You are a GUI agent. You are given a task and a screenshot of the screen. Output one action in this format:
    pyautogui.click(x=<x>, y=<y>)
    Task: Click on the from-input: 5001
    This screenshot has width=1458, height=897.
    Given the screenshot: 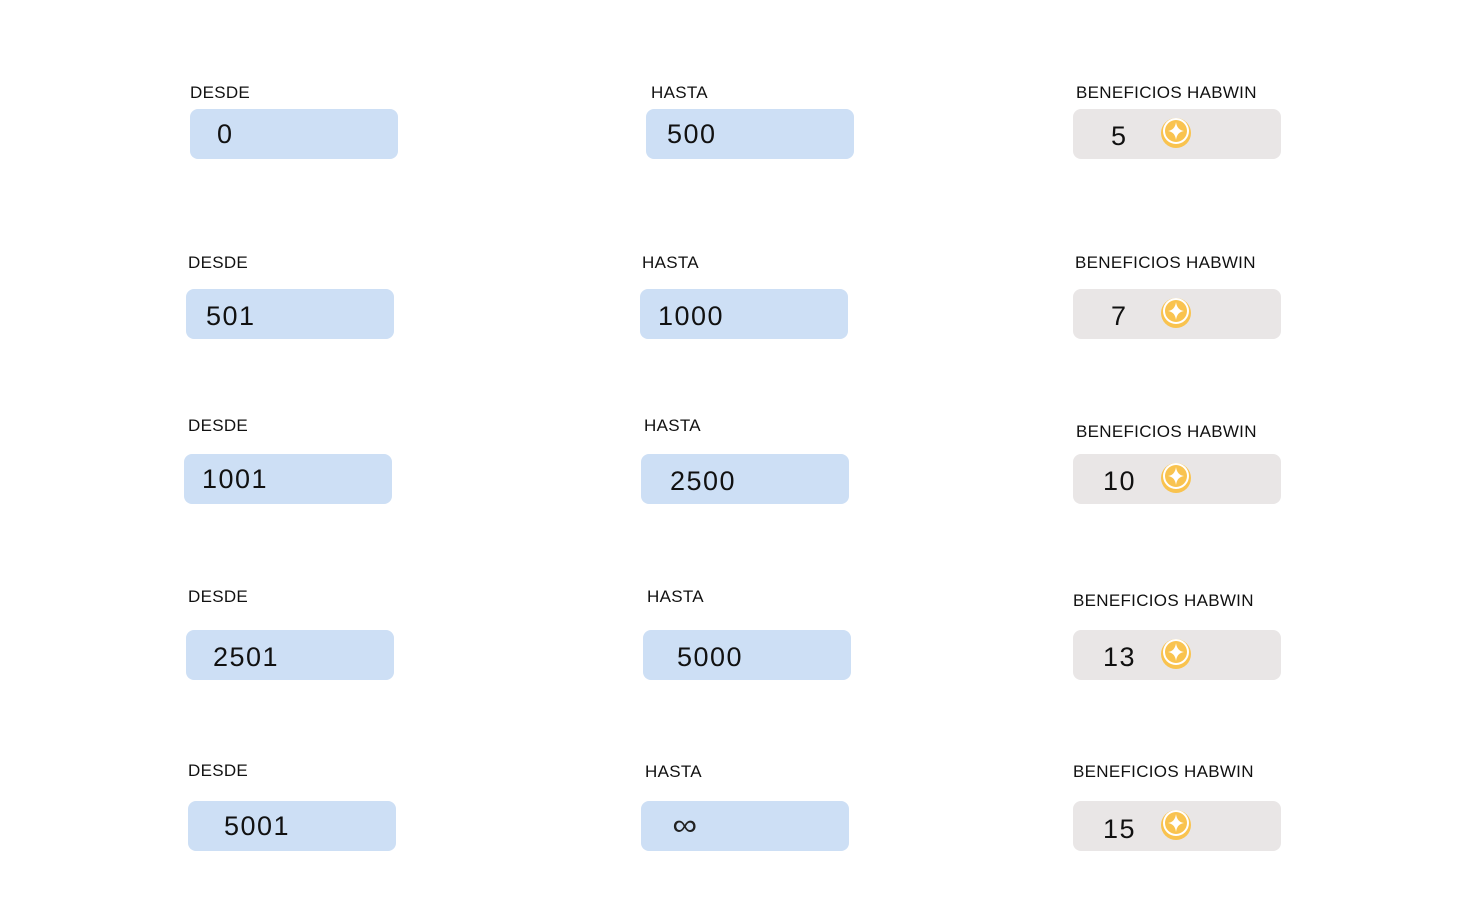 What is the action you would take?
    pyautogui.click(x=292, y=826)
    